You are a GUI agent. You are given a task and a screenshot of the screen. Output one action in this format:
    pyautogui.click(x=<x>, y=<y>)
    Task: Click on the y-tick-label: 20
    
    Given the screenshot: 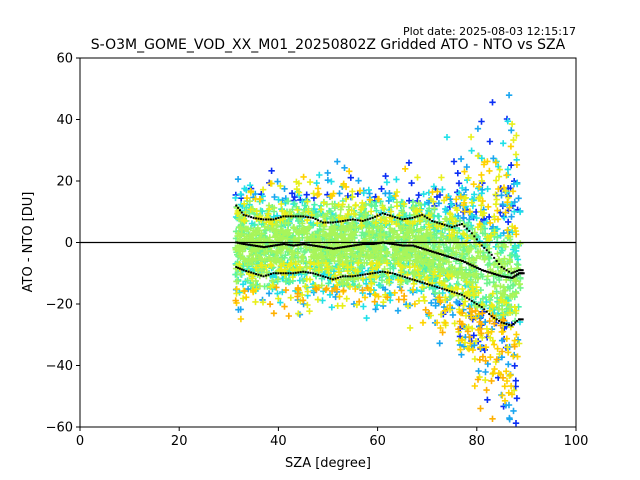 What is the action you would take?
    pyautogui.click(x=64, y=182)
    